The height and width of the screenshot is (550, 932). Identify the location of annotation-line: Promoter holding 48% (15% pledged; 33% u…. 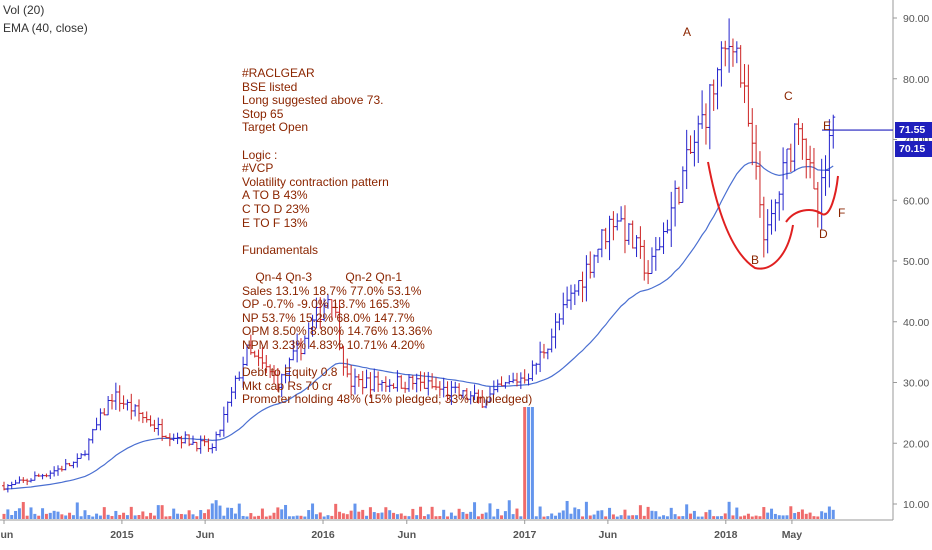
(387, 399).